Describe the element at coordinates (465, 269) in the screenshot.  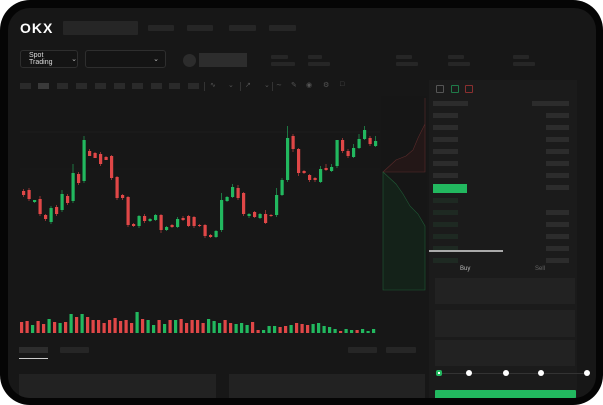
I see `tab-buy: Buy` at that location.